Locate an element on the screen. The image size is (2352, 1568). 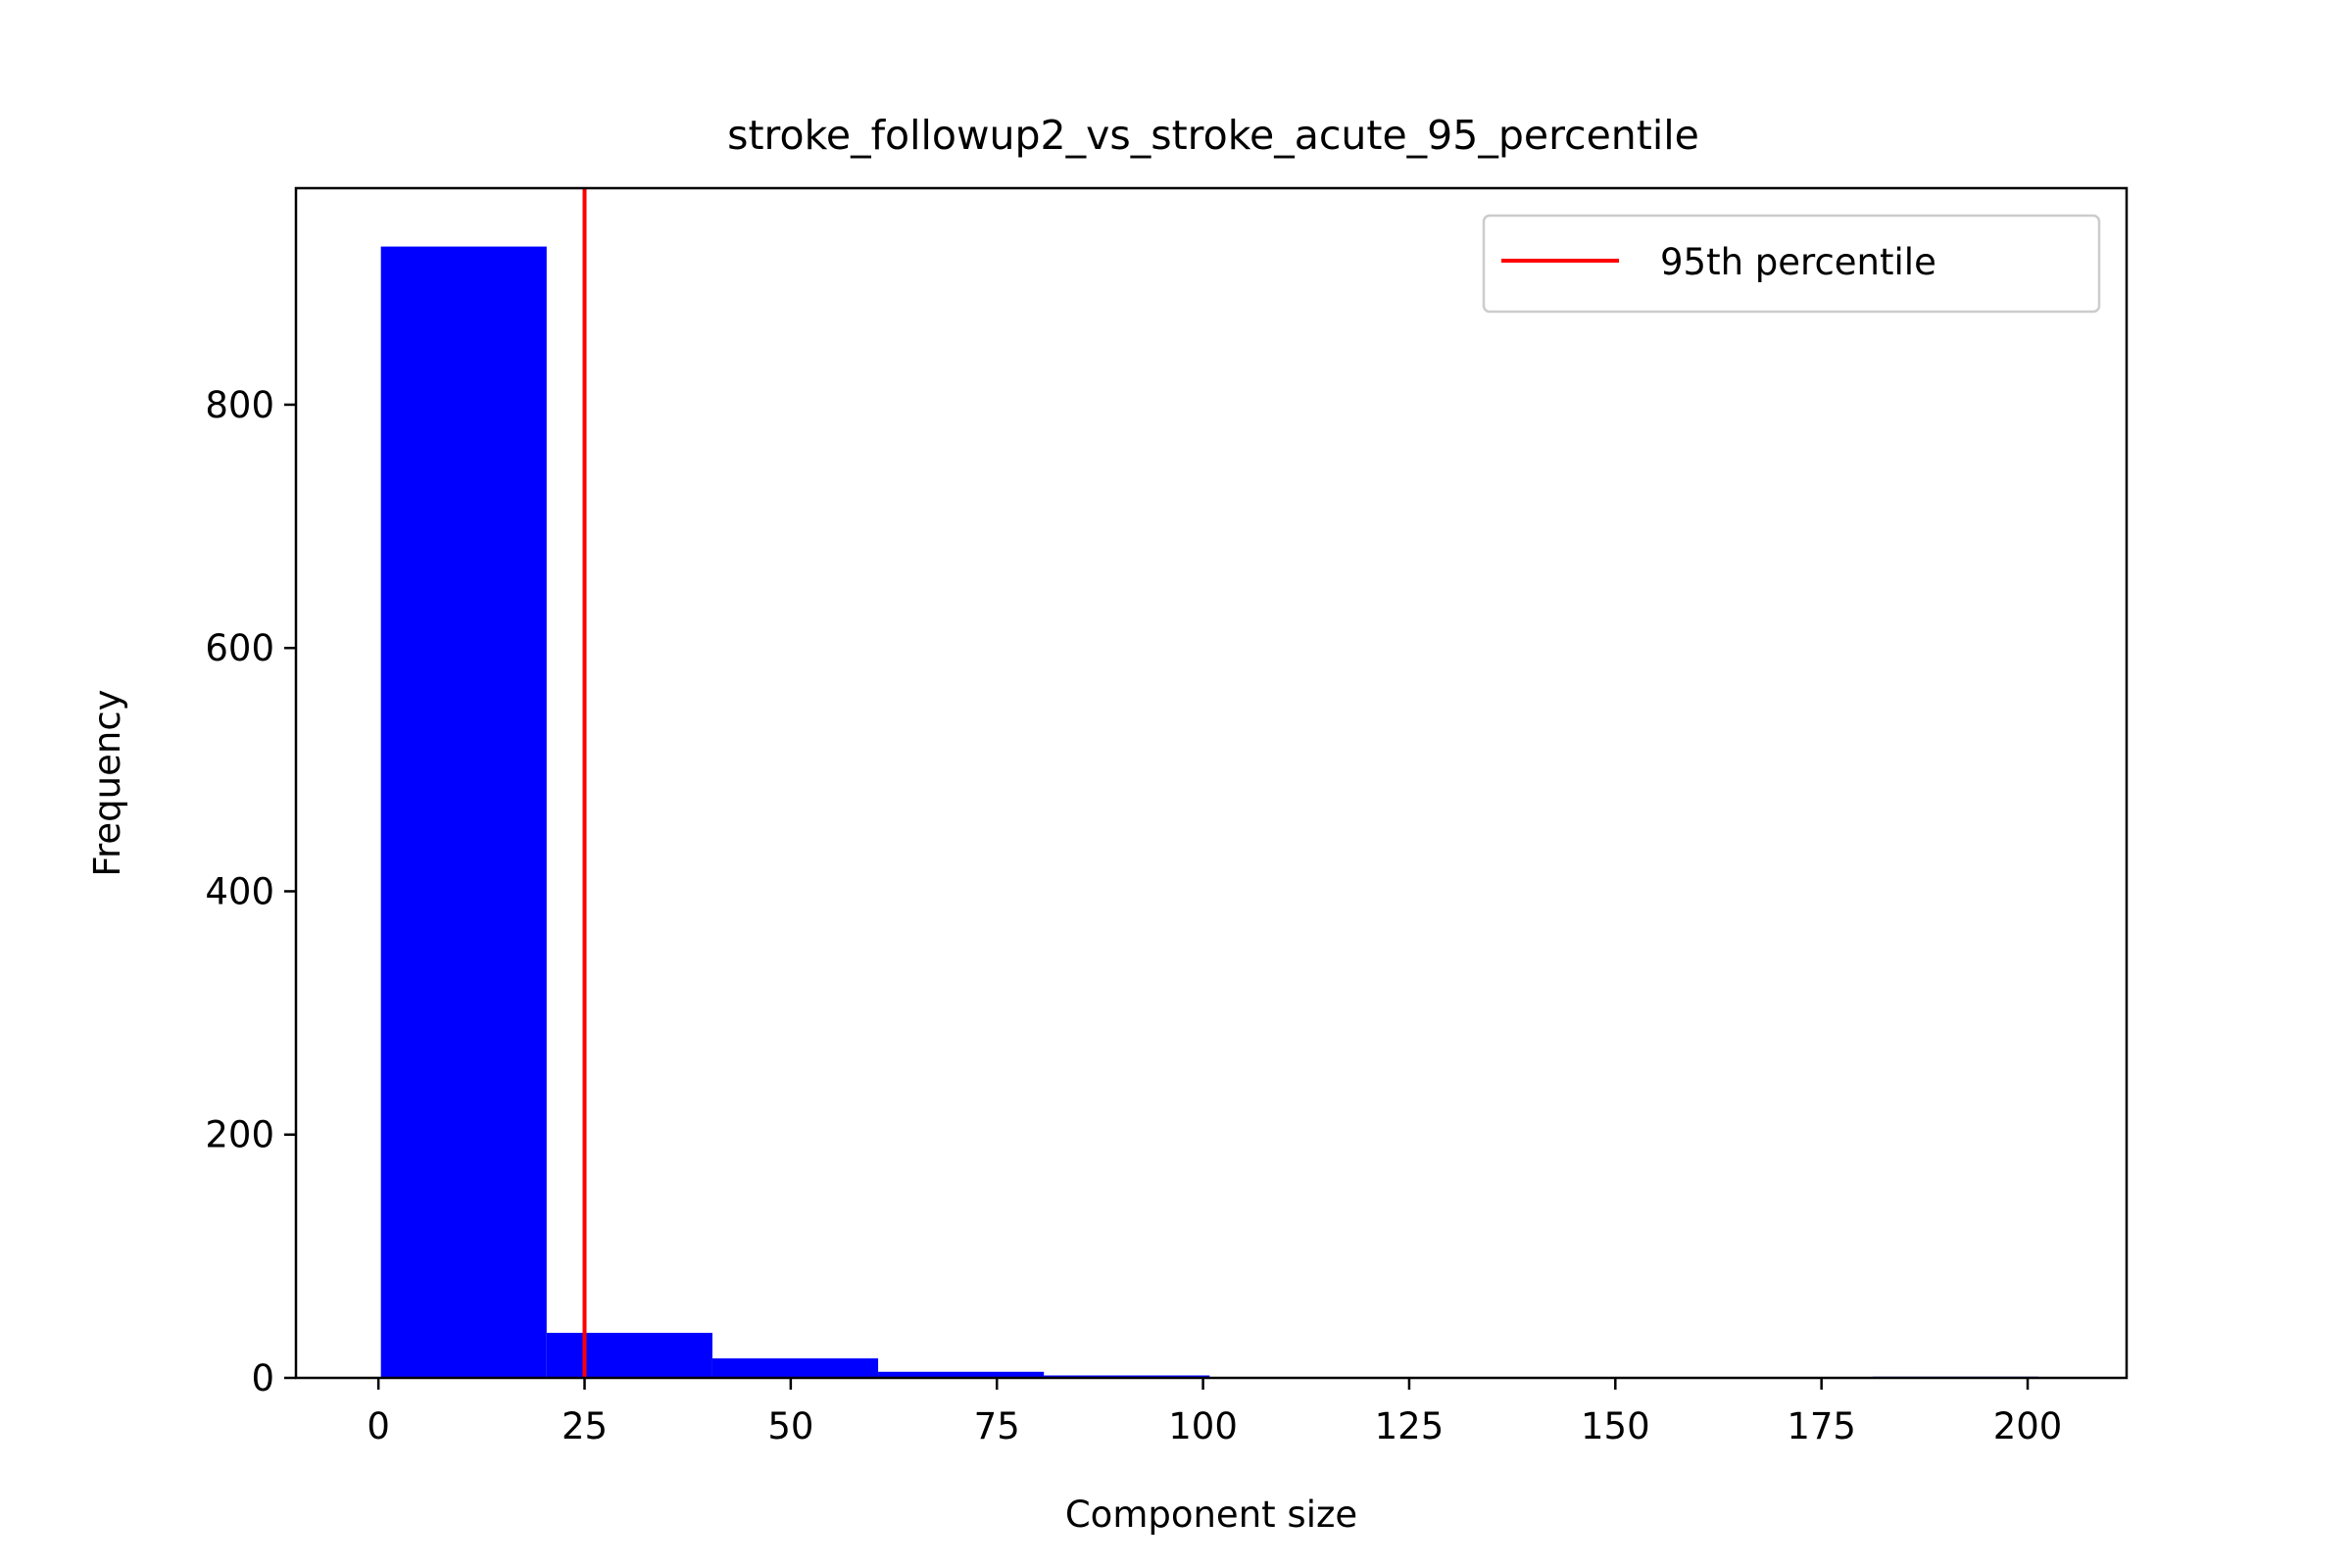
y-tick-label: 0 is located at coordinates (262, 1378).